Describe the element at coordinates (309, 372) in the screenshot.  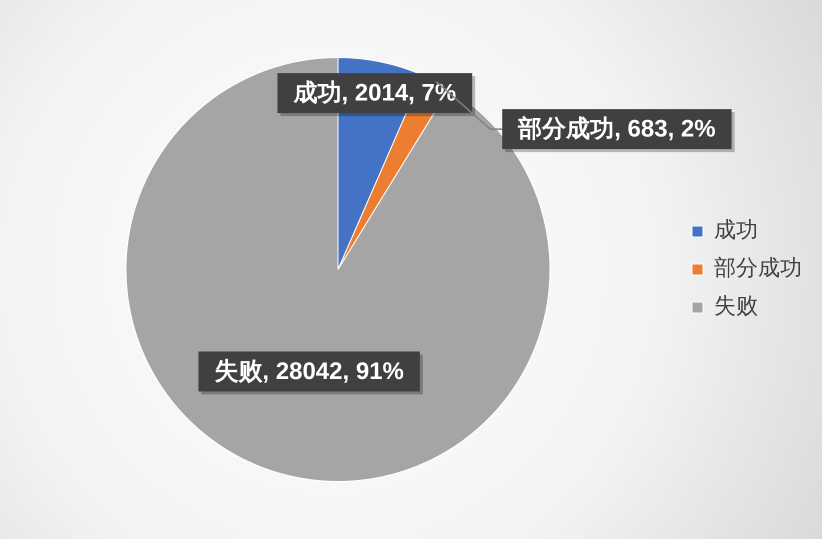
I see `data-label: 失败, 28042, 91%` at that location.